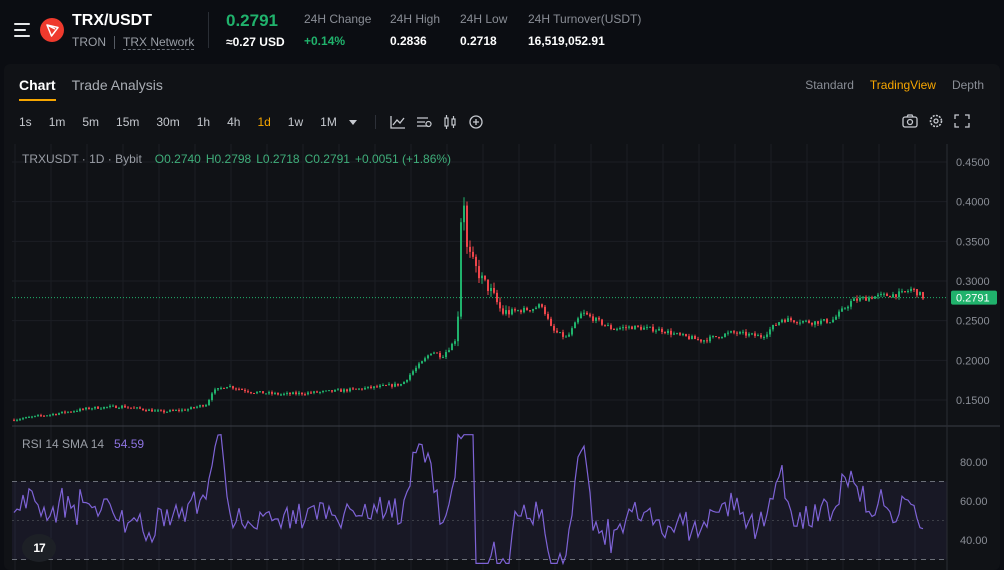 The height and width of the screenshot is (570, 1004). What do you see at coordinates (234, 122) in the screenshot?
I see `timeframe-4h: 4h` at bounding box center [234, 122].